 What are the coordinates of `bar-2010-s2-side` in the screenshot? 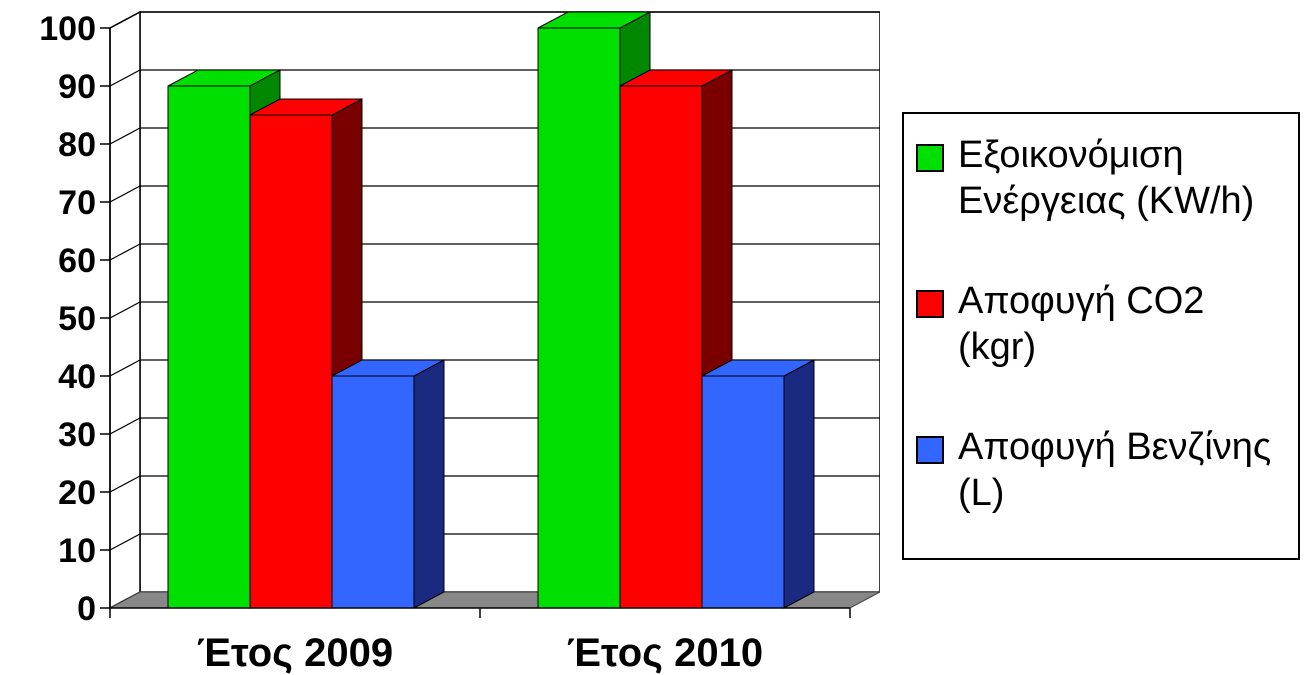 It's located at (799, 484).